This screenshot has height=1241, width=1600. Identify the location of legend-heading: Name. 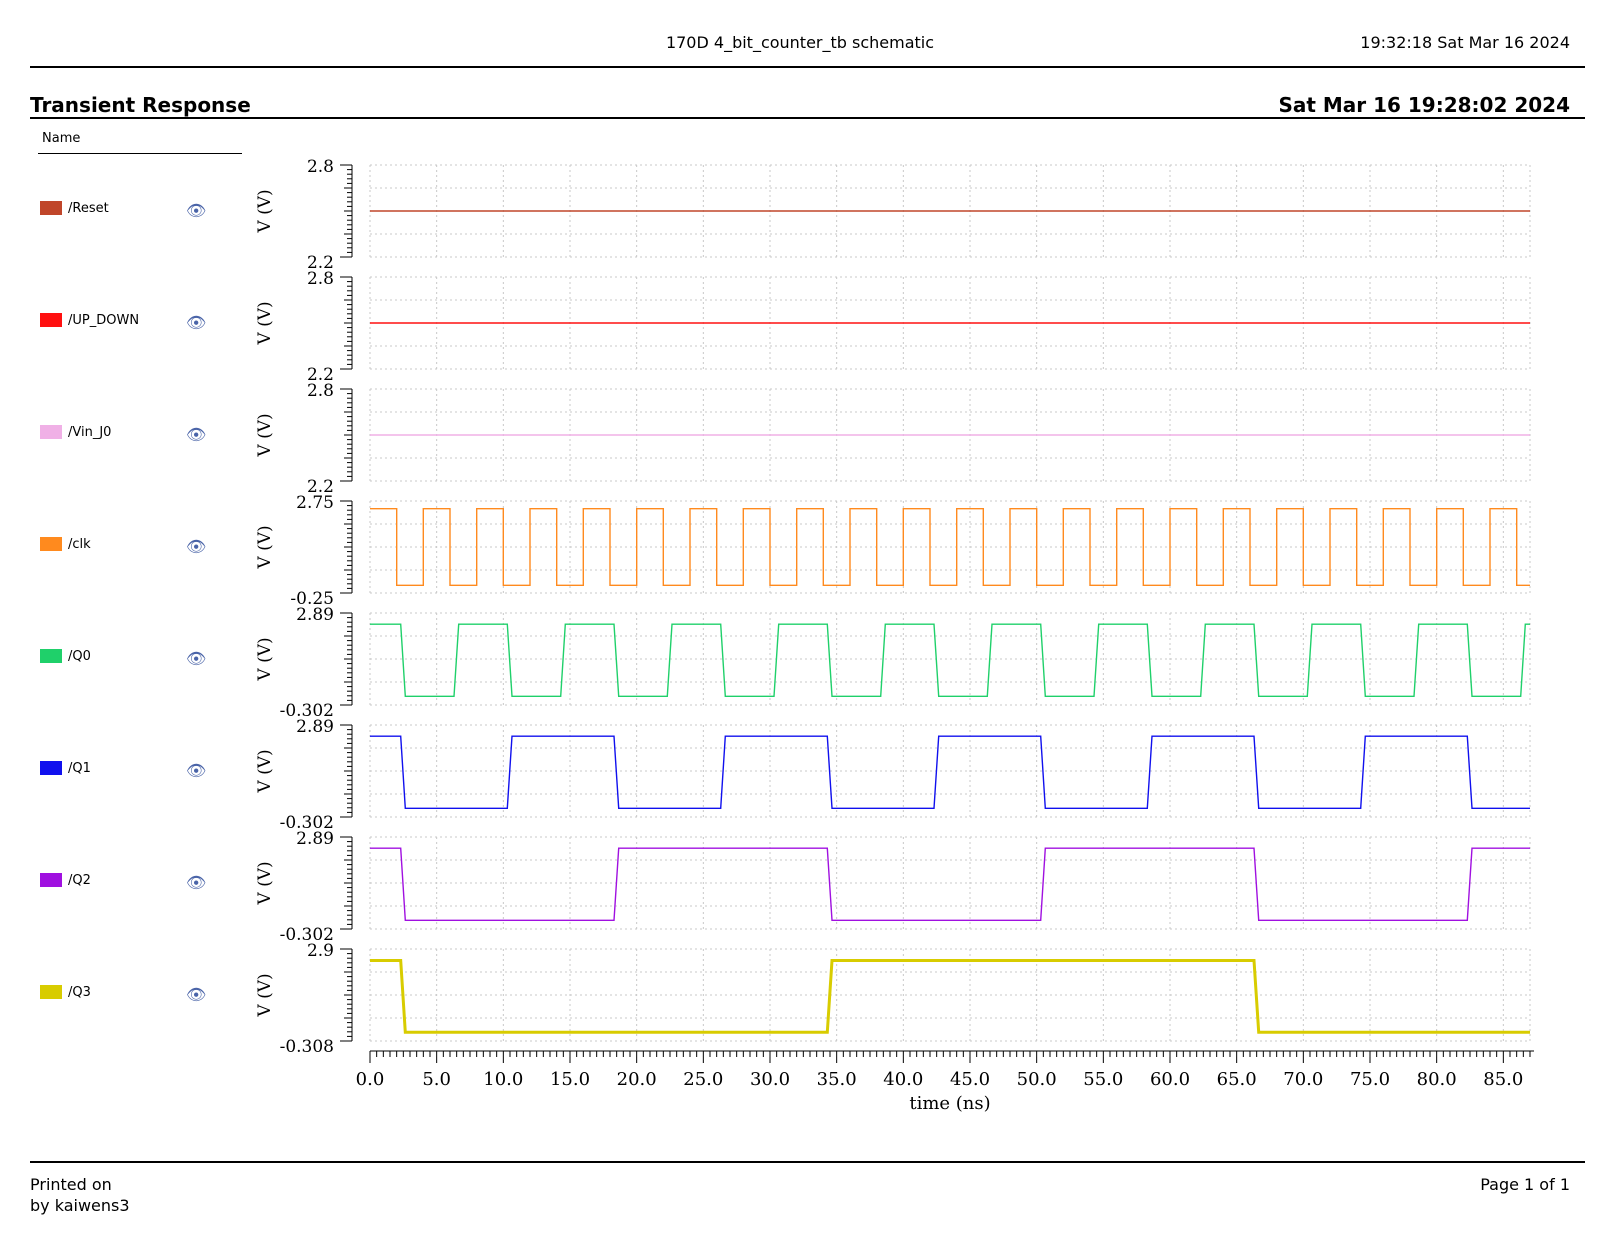
(61, 138).